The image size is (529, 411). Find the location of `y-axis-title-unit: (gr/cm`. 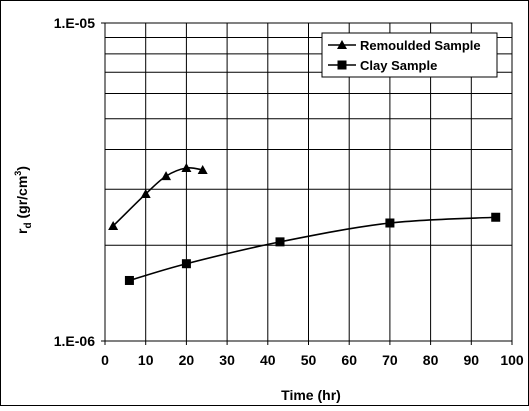

y-axis-title-unit: (gr/cm is located at coordinates (22, 197).